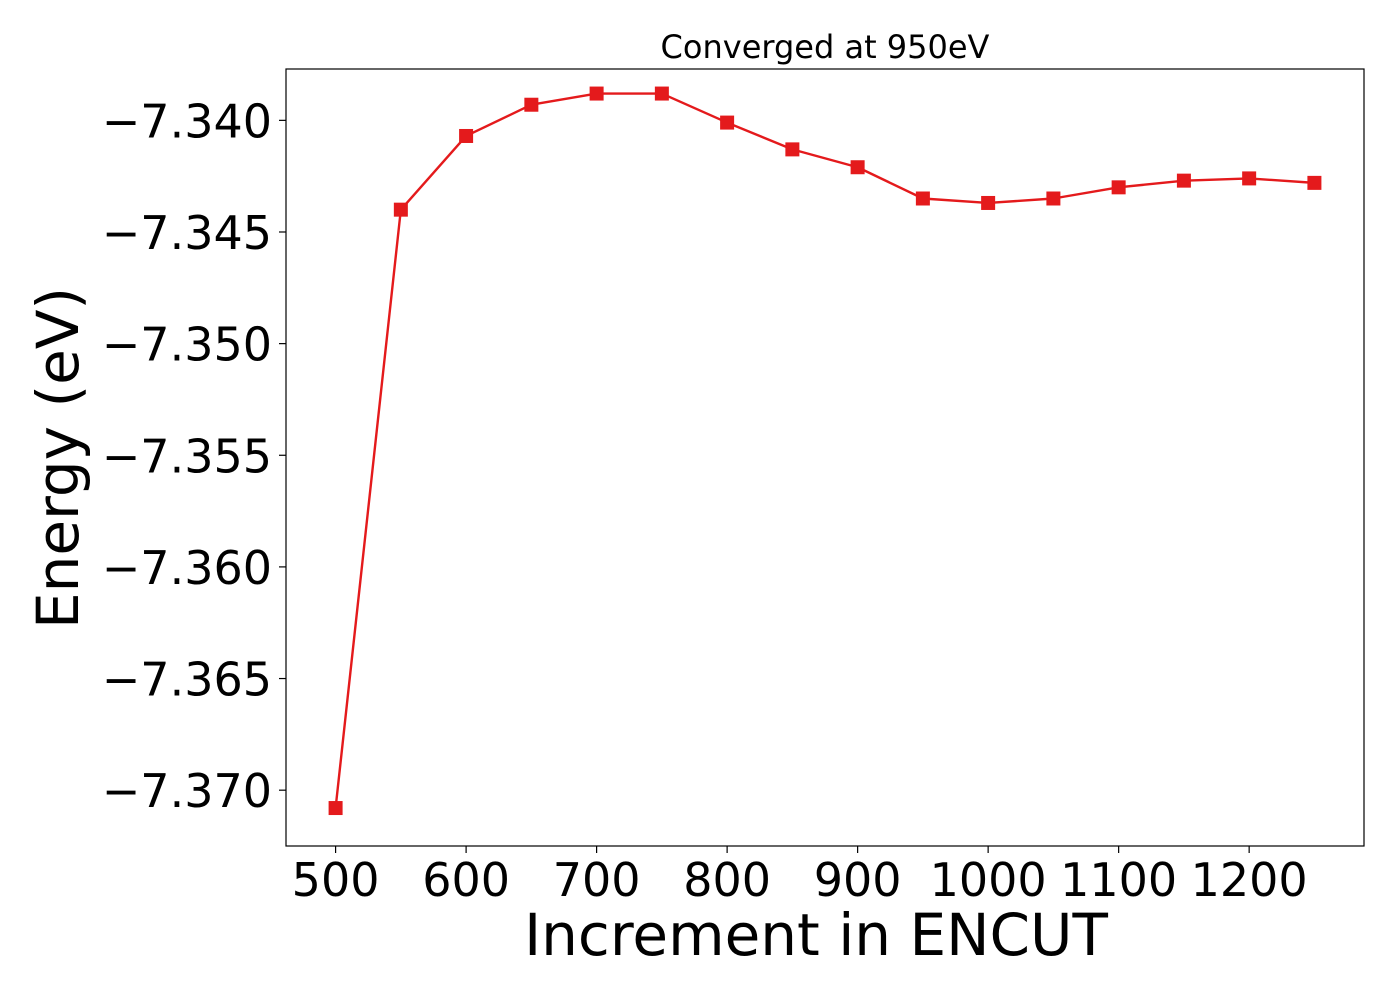 This screenshot has width=1400, height=1004. Describe the element at coordinates (825, 47) in the screenshot. I see `chart-title: Converged at 950eV` at that location.